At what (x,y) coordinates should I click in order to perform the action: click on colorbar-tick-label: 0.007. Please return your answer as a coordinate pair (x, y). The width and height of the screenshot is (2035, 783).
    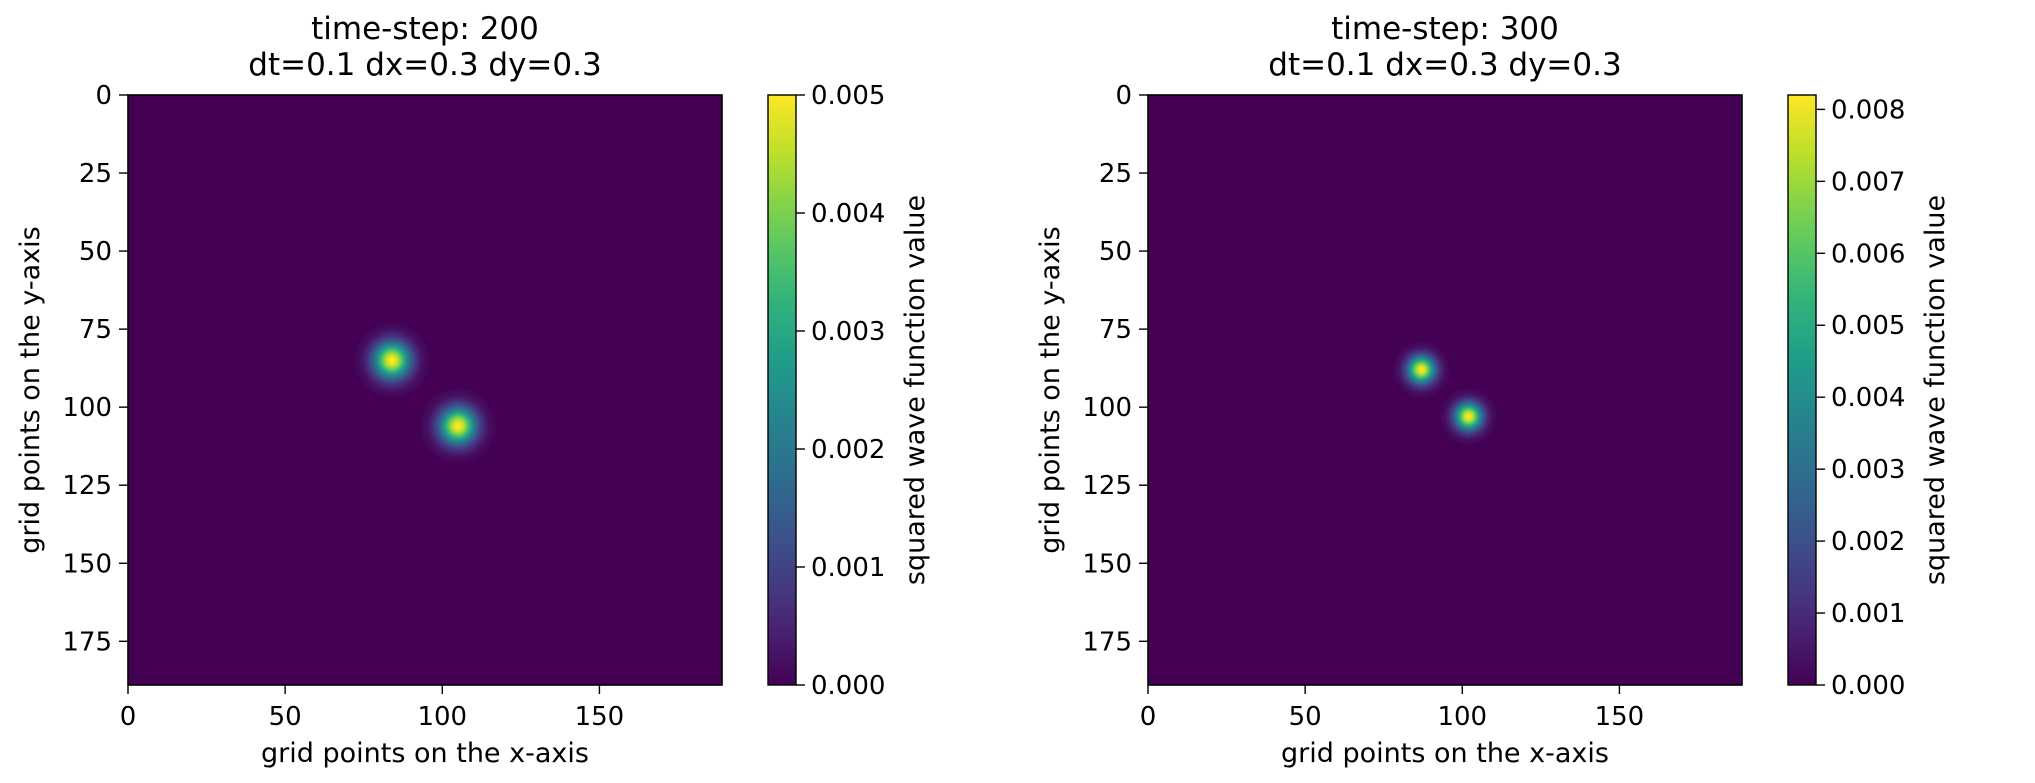
    Looking at the image, I should click on (1868, 182).